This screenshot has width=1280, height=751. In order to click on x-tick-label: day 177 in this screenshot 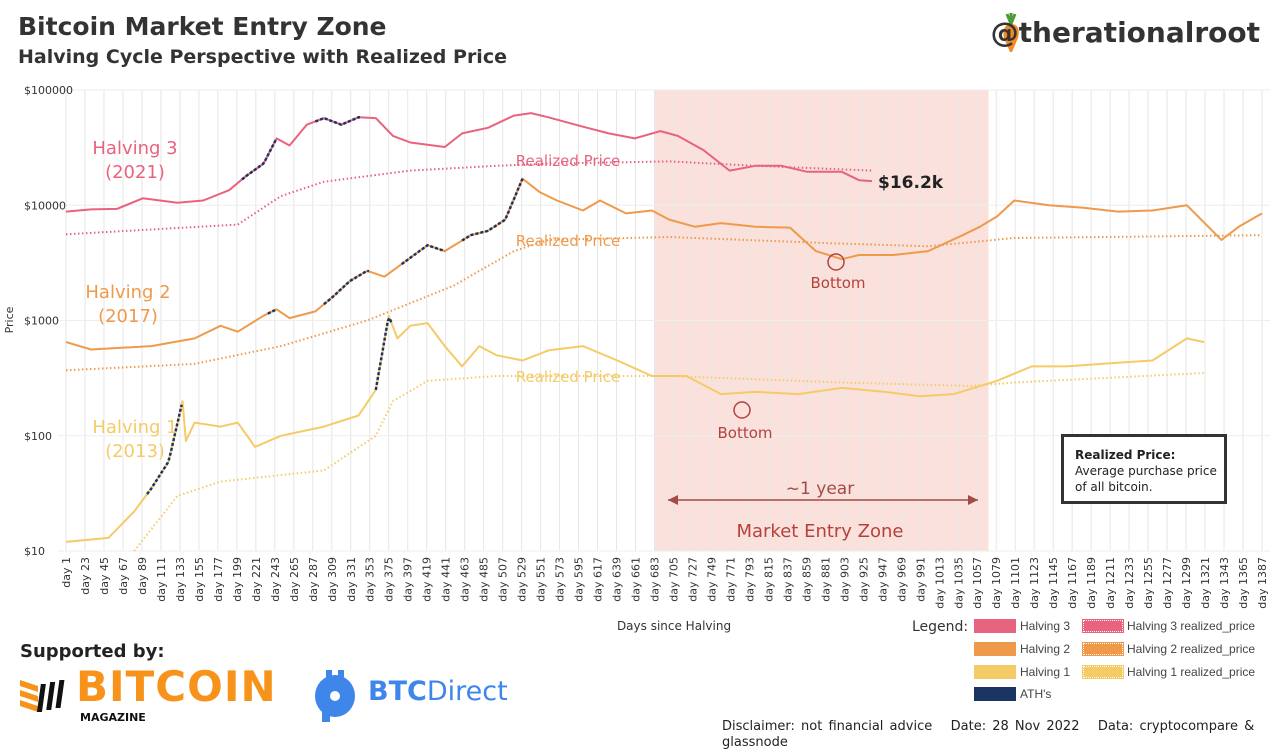, I will do `click(218, 579)`.